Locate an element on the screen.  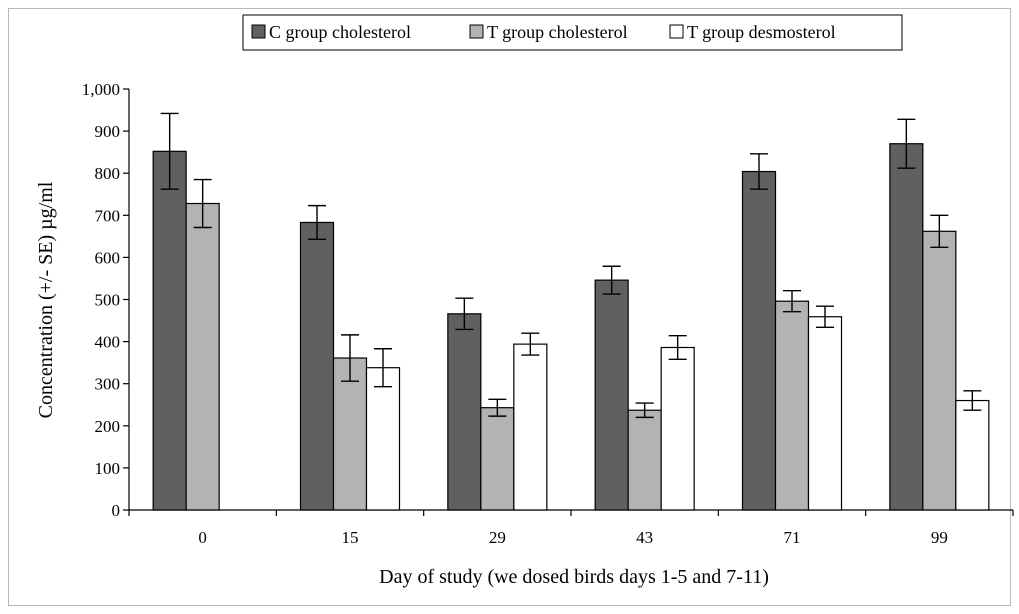
y-tick-label: 100 is located at coordinates (108, 468).